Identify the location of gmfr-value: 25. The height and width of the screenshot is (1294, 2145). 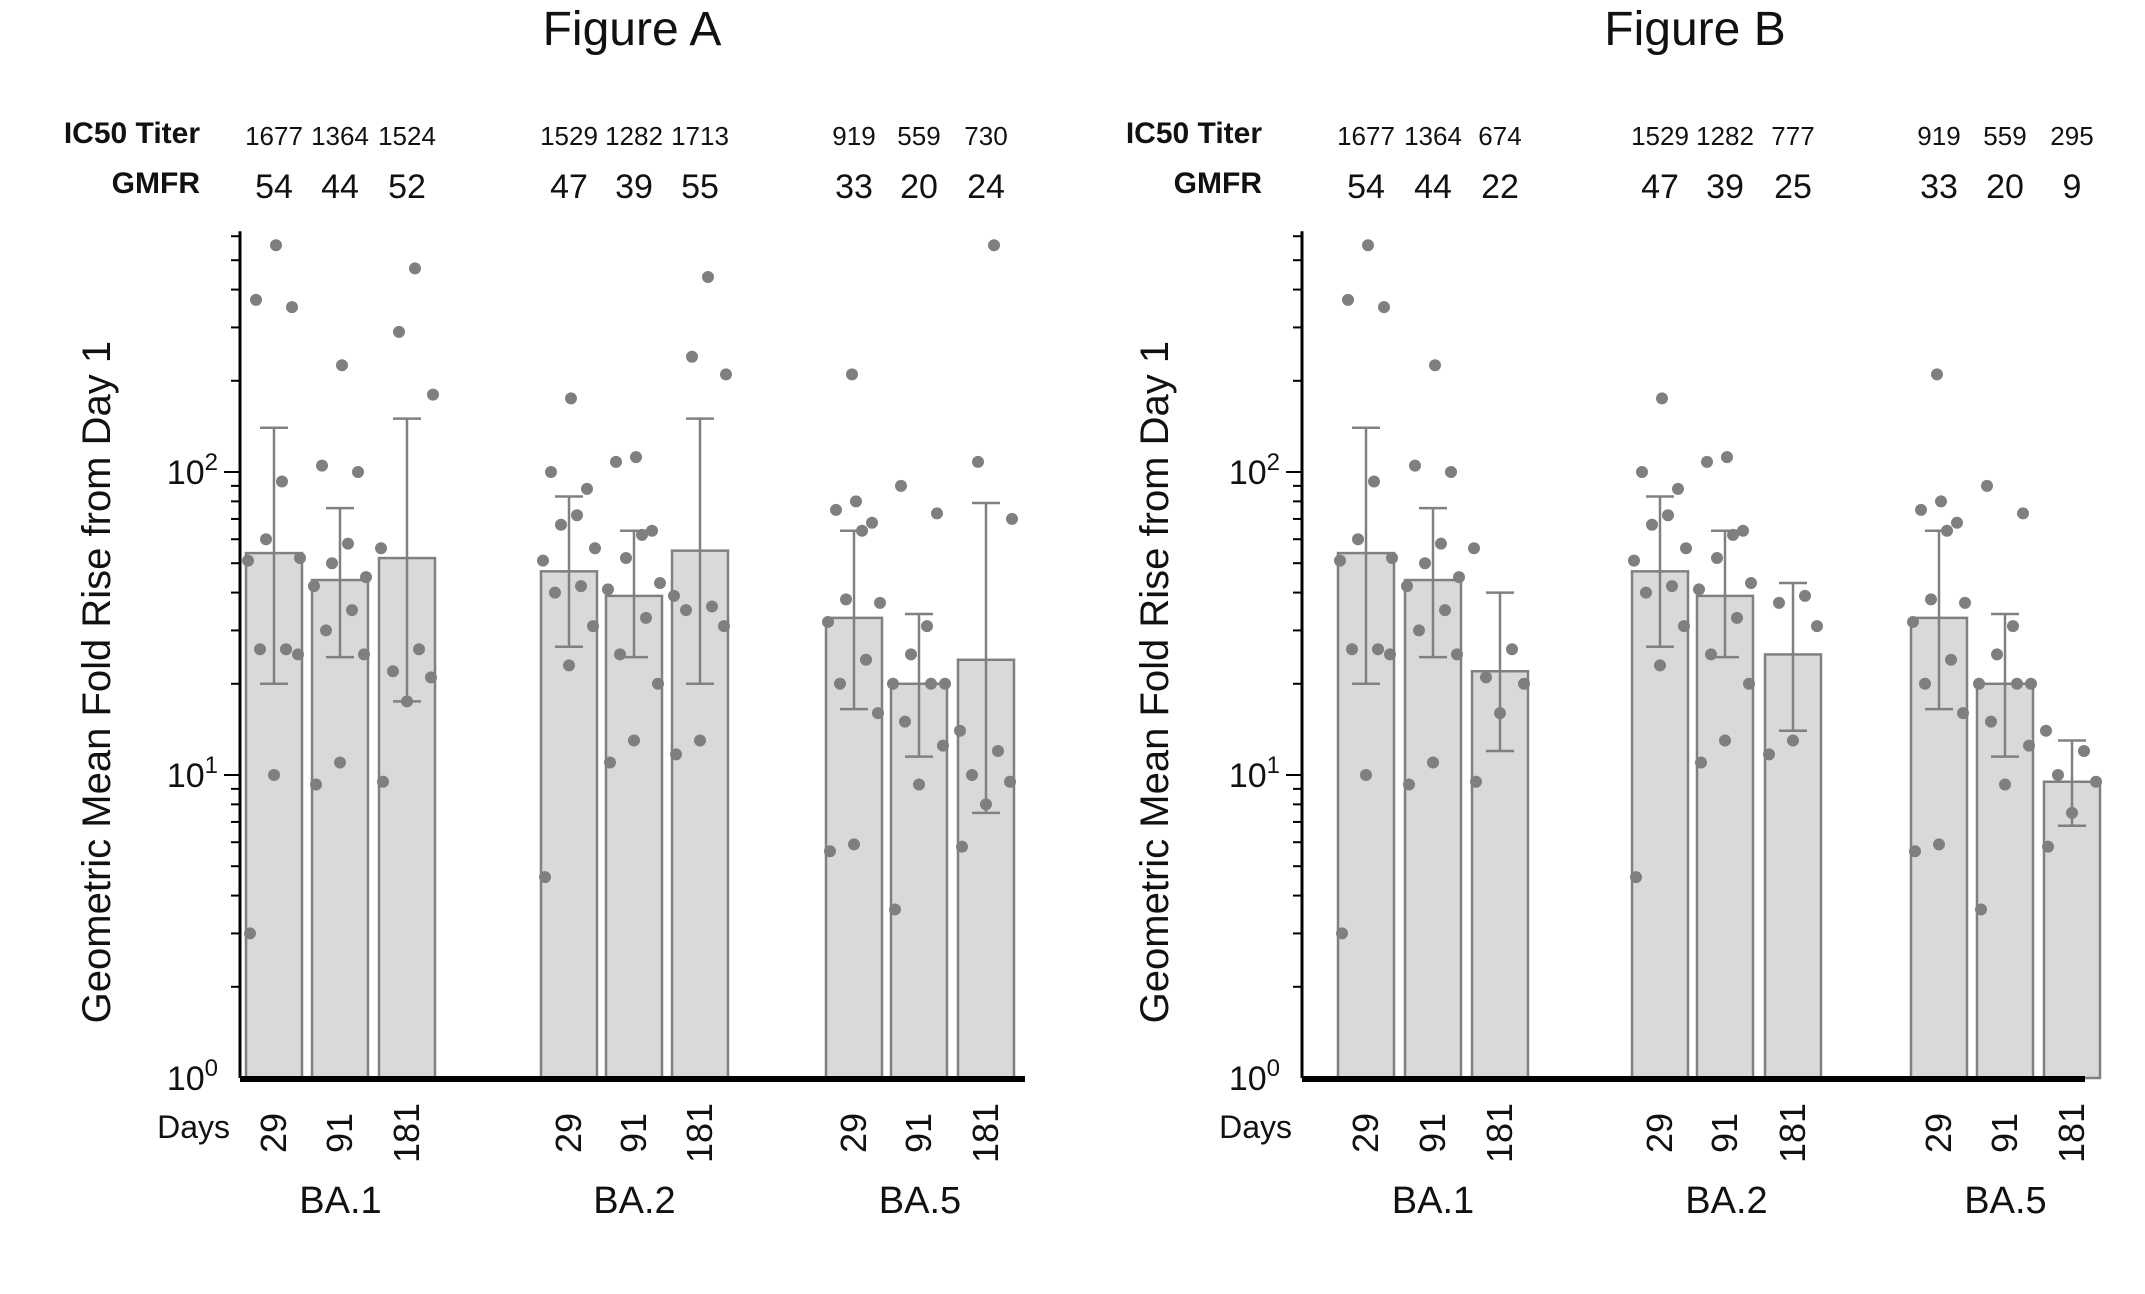
(1793, 187).